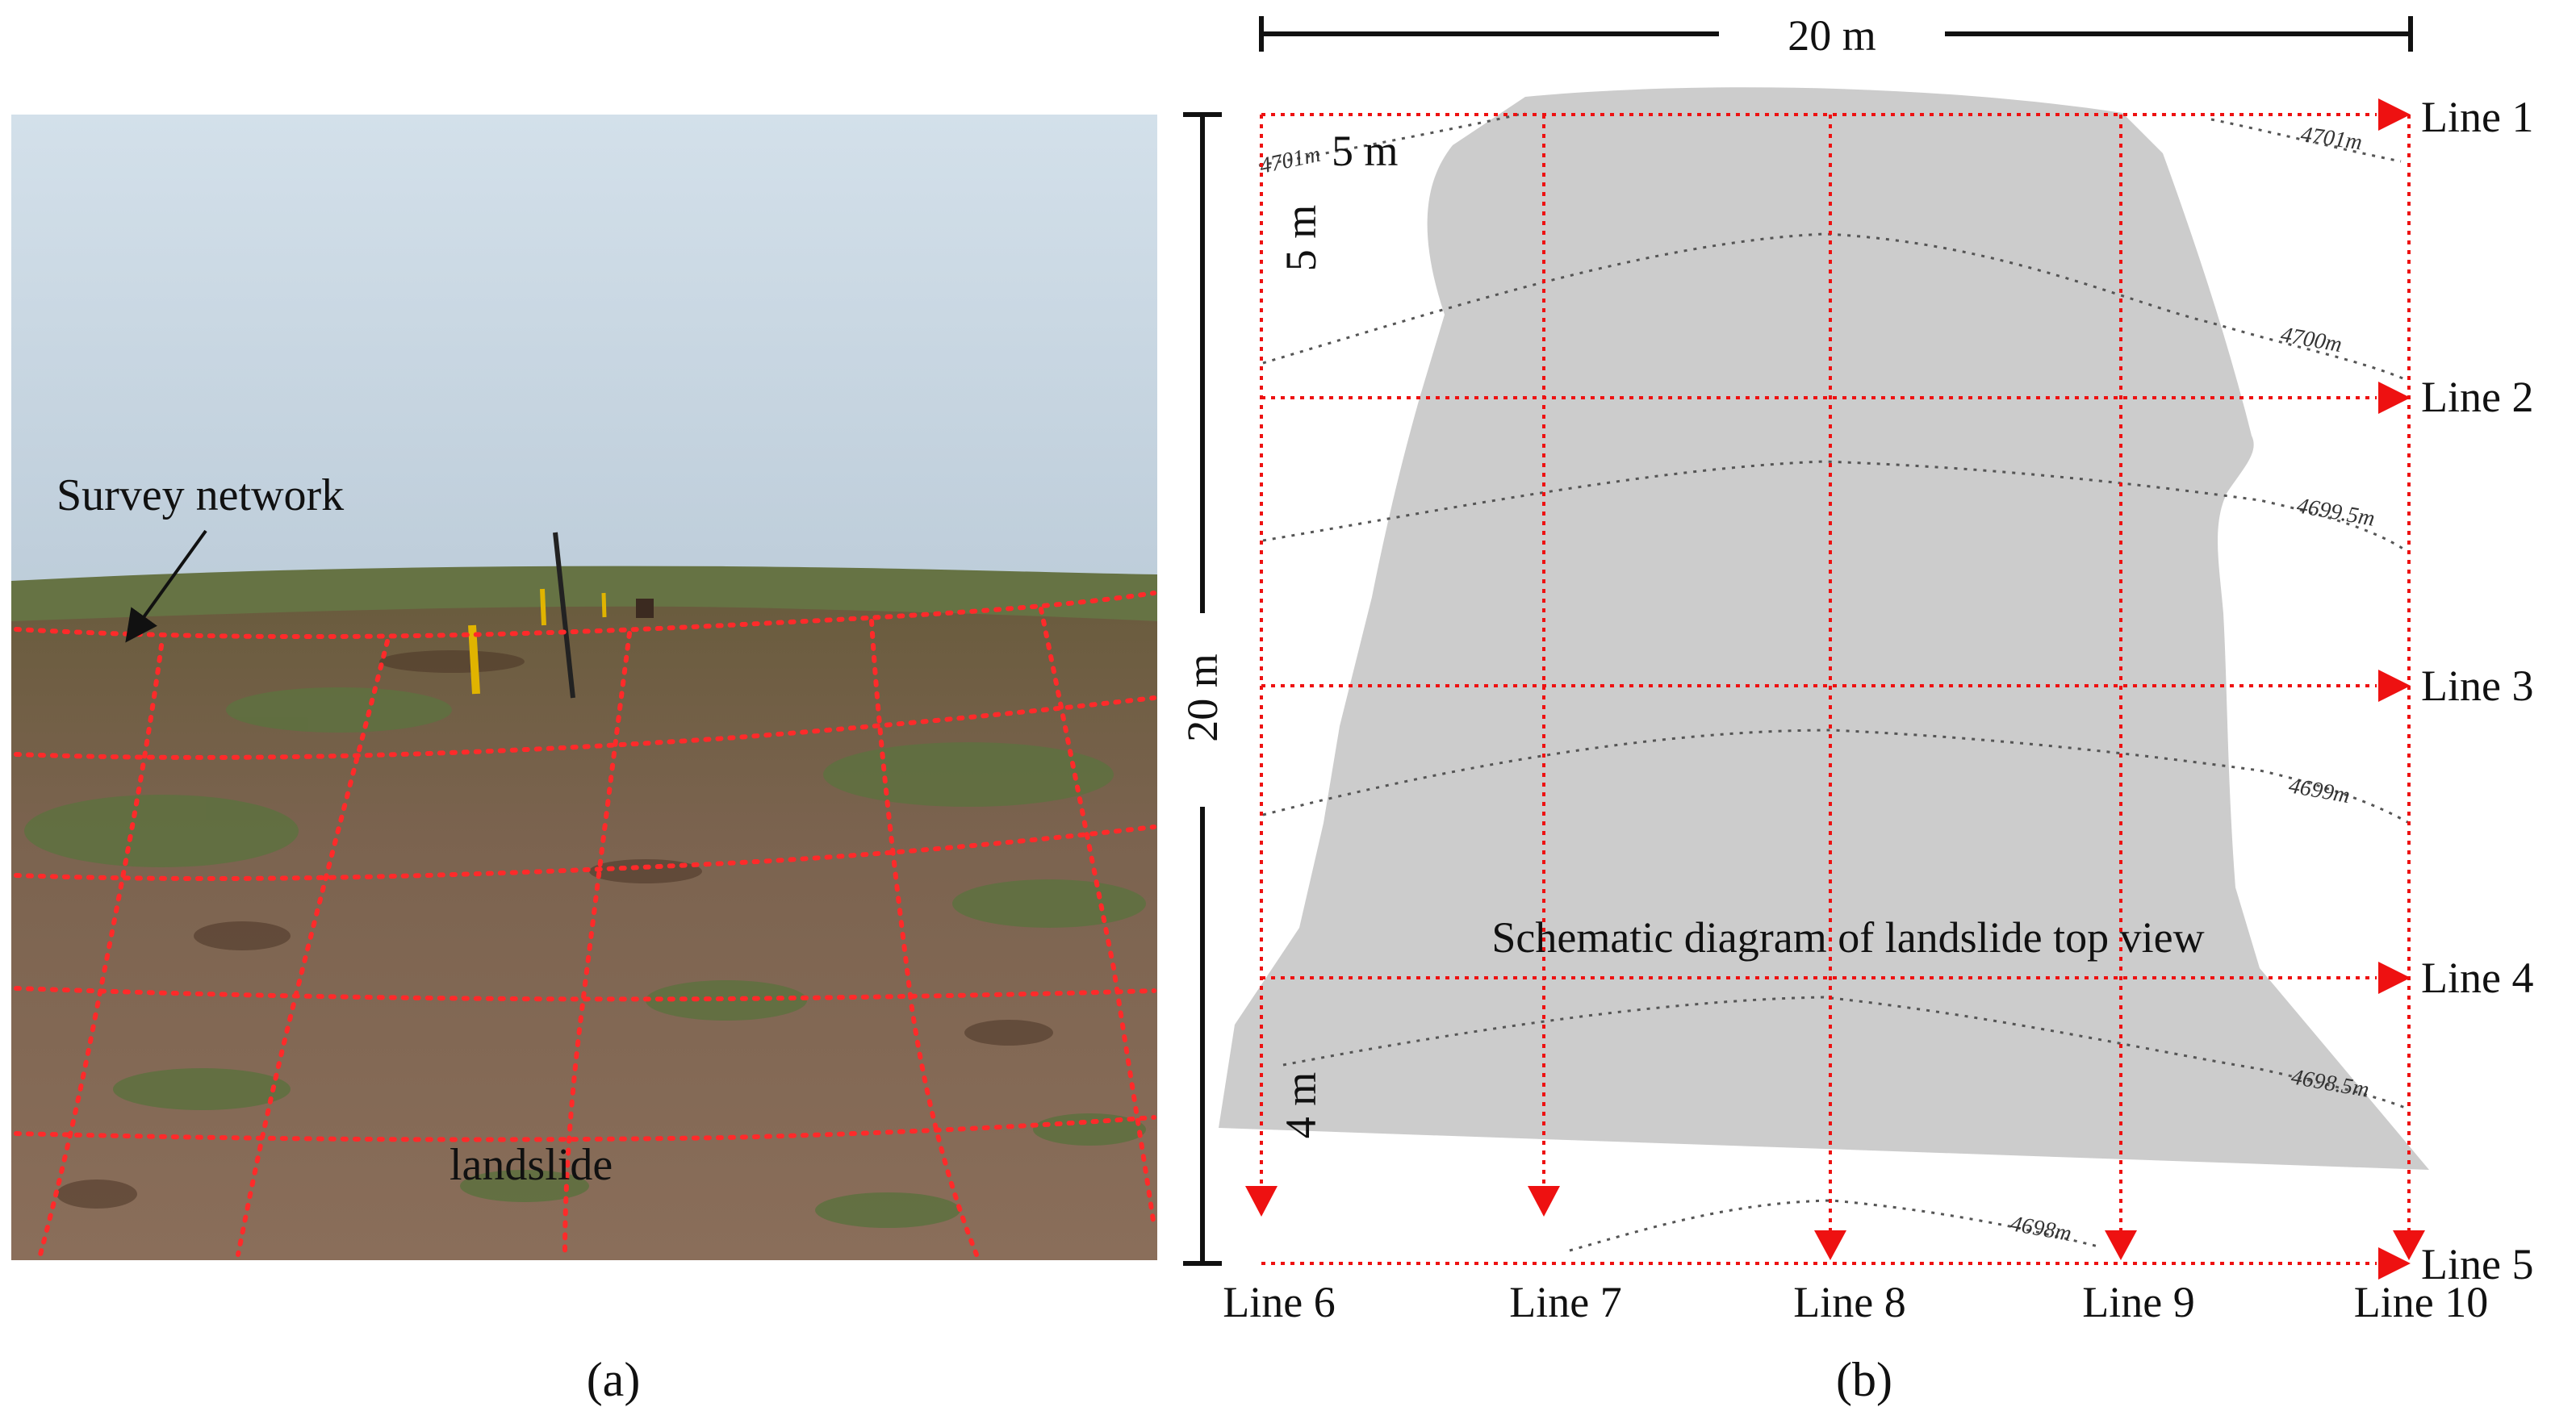 The image size is (2576, 1428). Describe the element at coordinates (2331, 138) in the screenshot. I see `contour-label-4701-right: 4701m` at that location.